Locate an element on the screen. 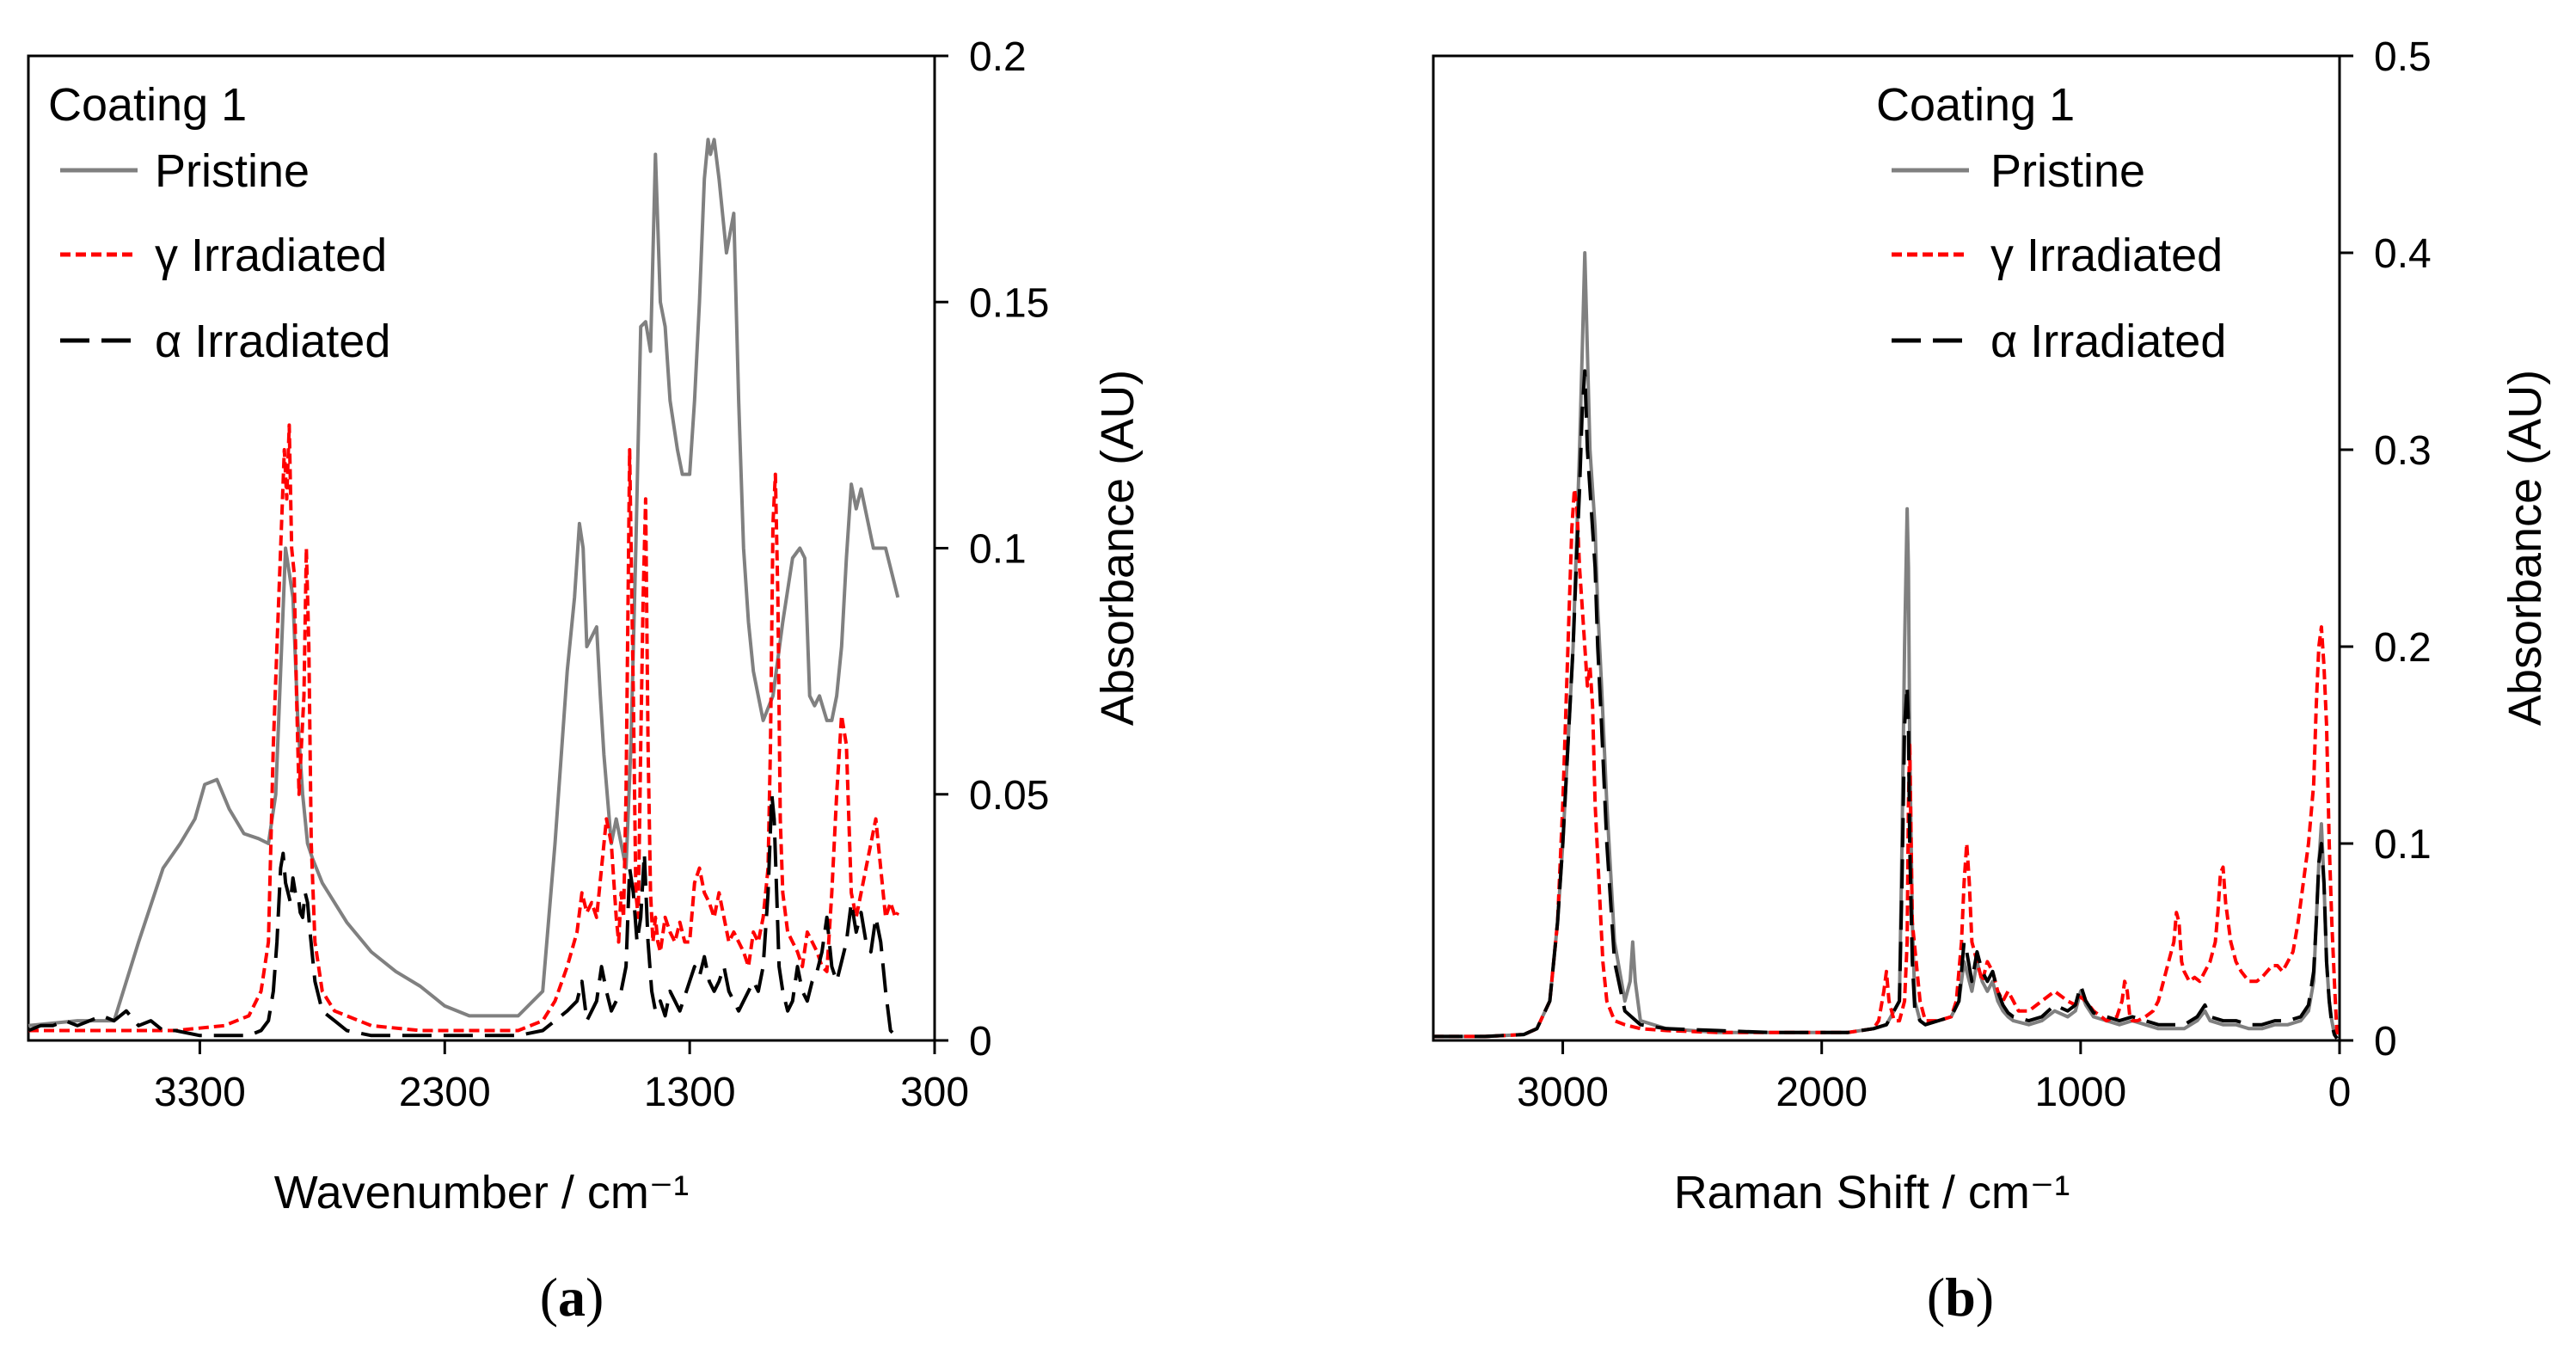 The width and height of the screenshot is (2576, 1356). panel-b-caption-label: (b) is located at coordinates (1961, 1297).